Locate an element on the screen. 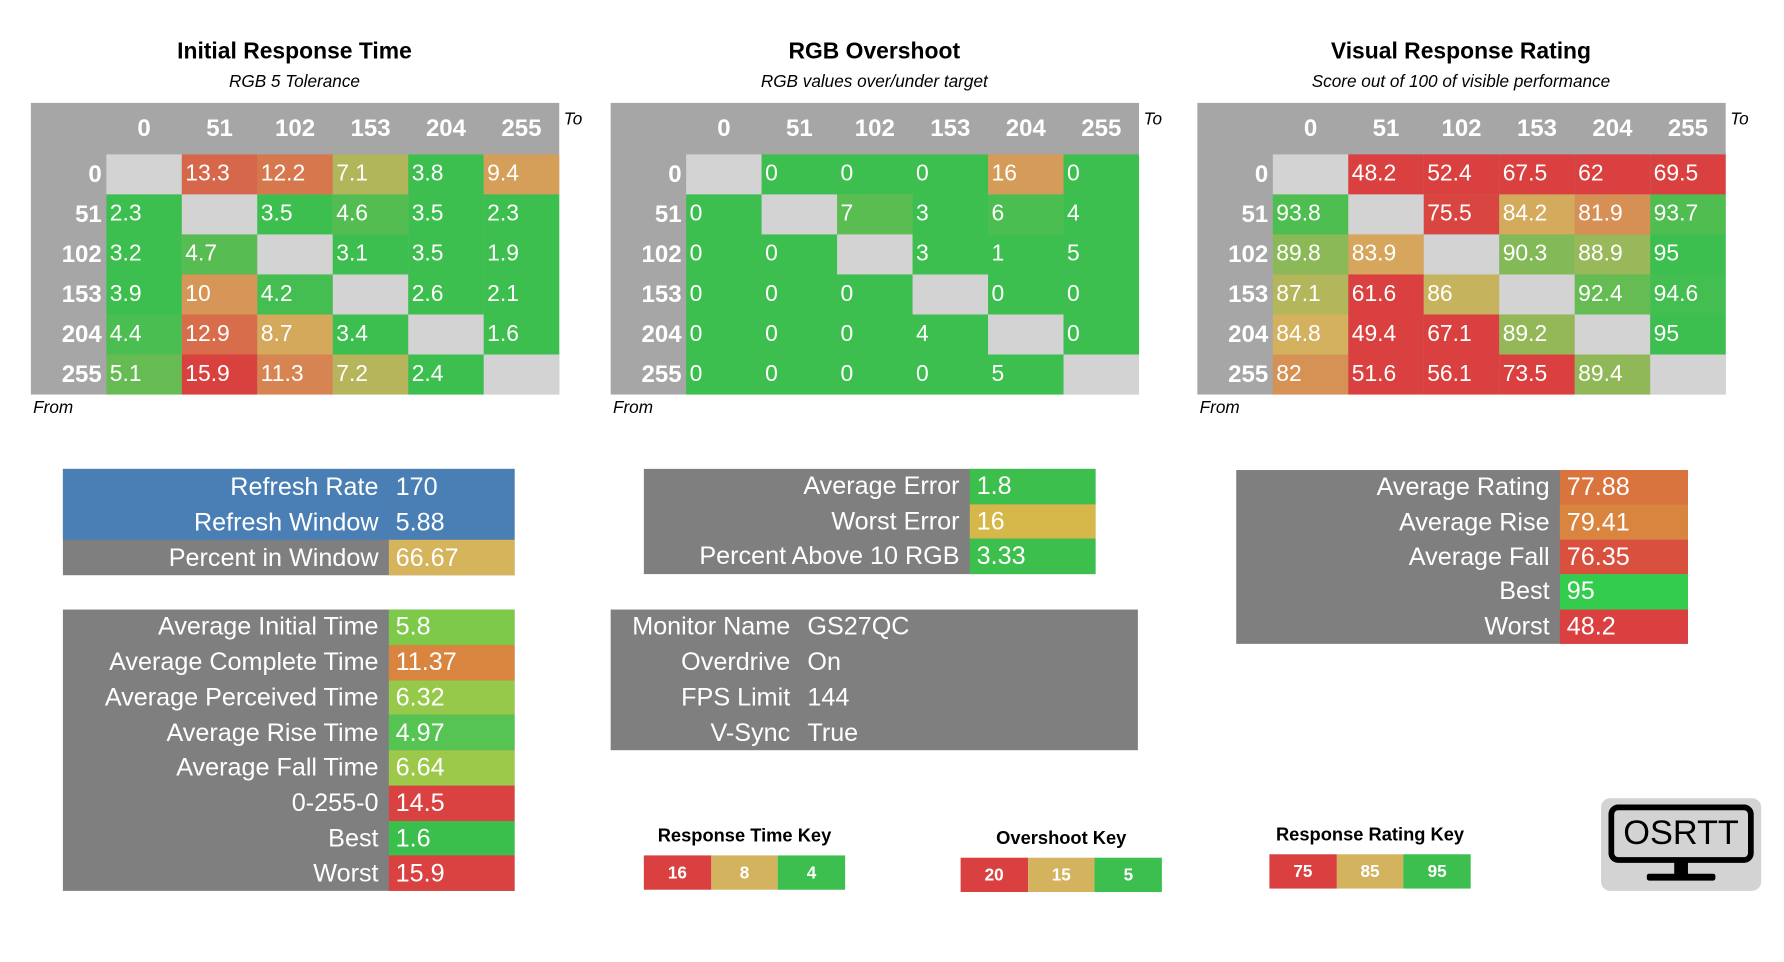 This screenshot has width=1784, height=962. summary-value: 14.5 is located at coordinates (451, 803).